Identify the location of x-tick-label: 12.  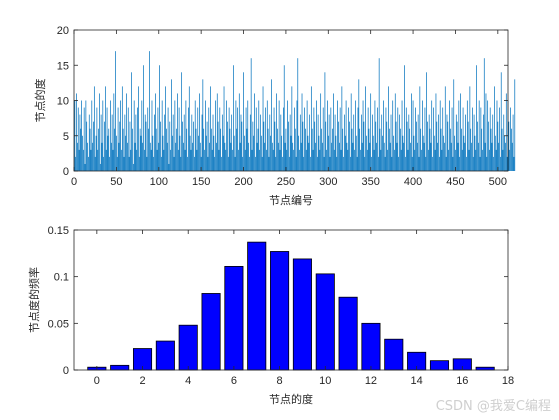
(371, 381).